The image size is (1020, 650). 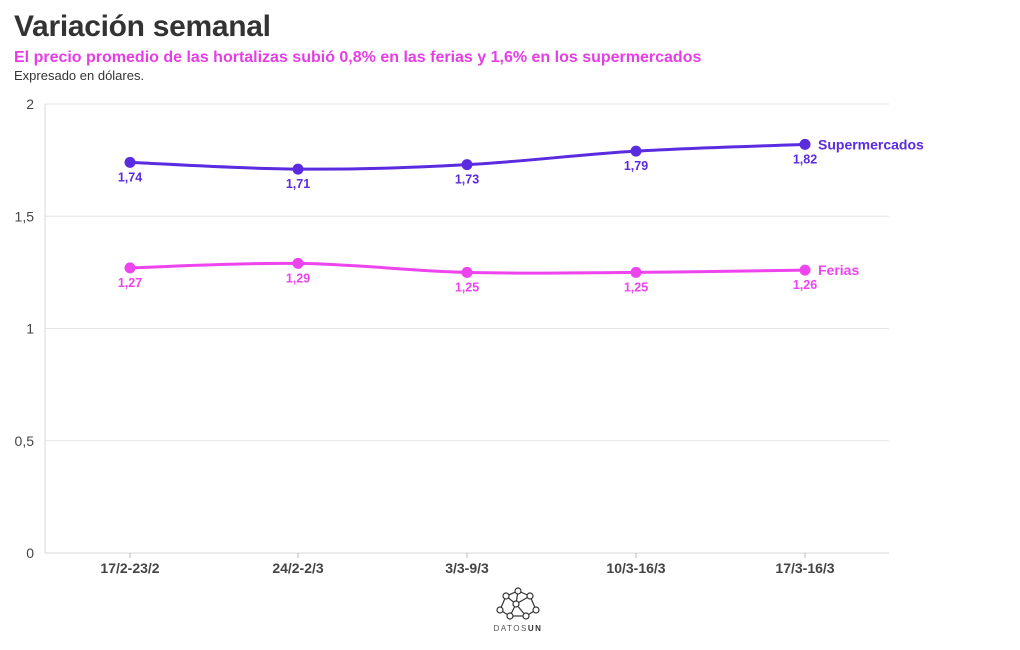 What do you see at coordinates (30, 329) in the screenshot?
I see `y-tick-label: 1` at bounding box center [30, 329].